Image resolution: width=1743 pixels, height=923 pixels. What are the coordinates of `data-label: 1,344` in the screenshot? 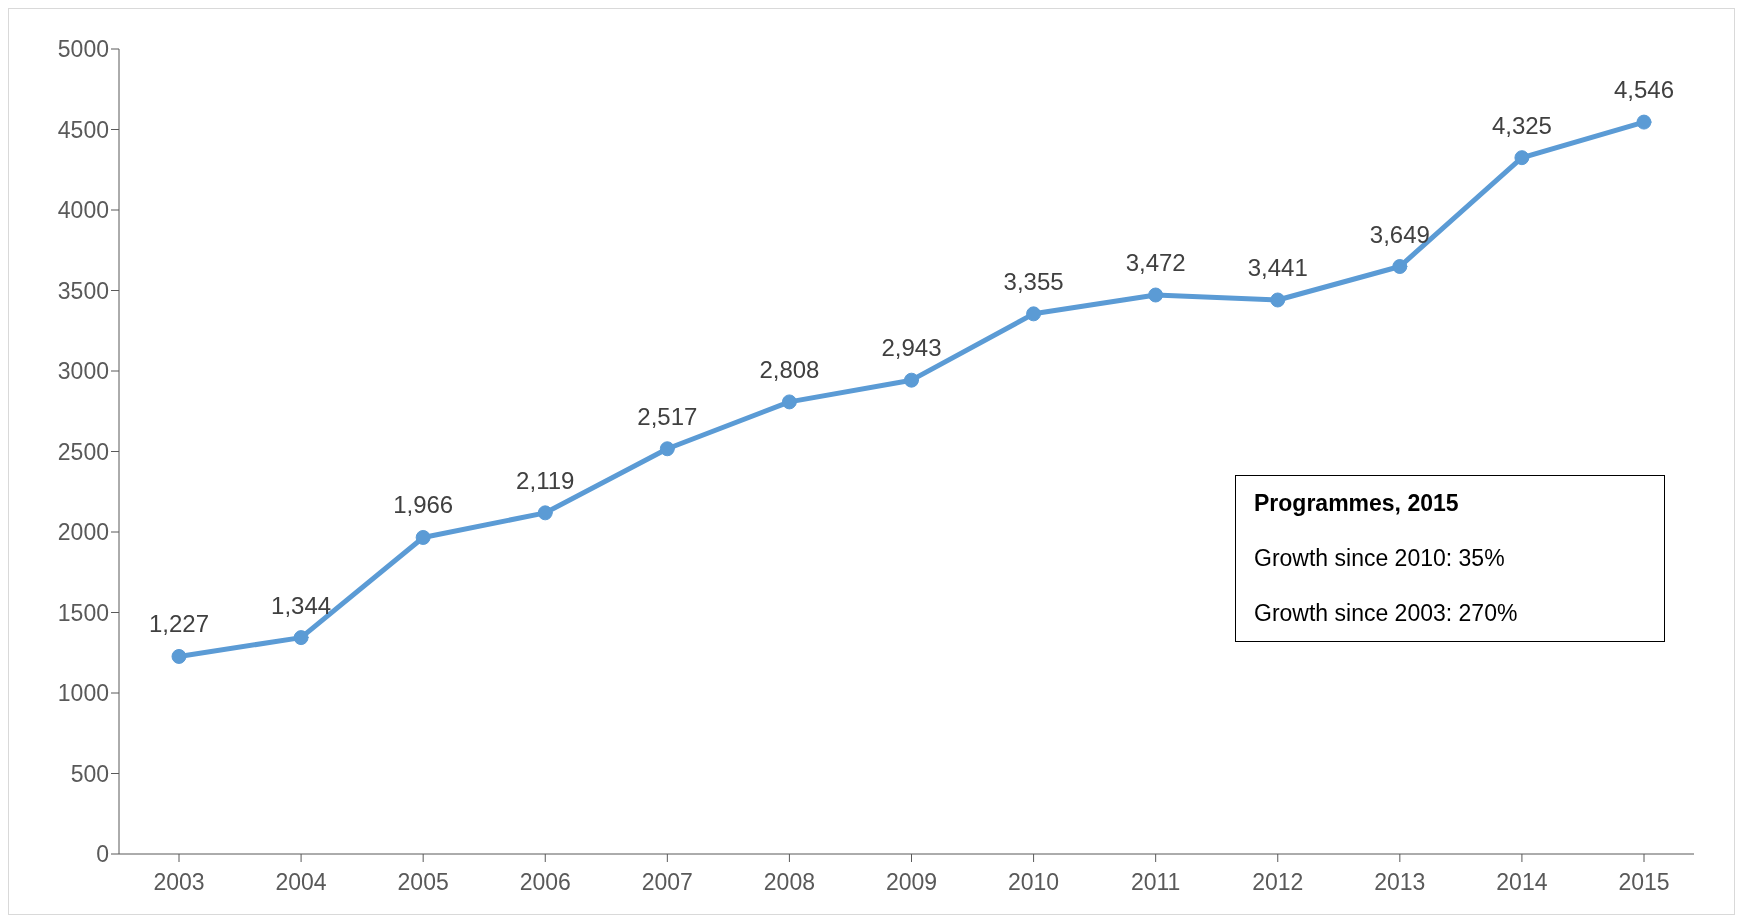 It's located at (301, 605).